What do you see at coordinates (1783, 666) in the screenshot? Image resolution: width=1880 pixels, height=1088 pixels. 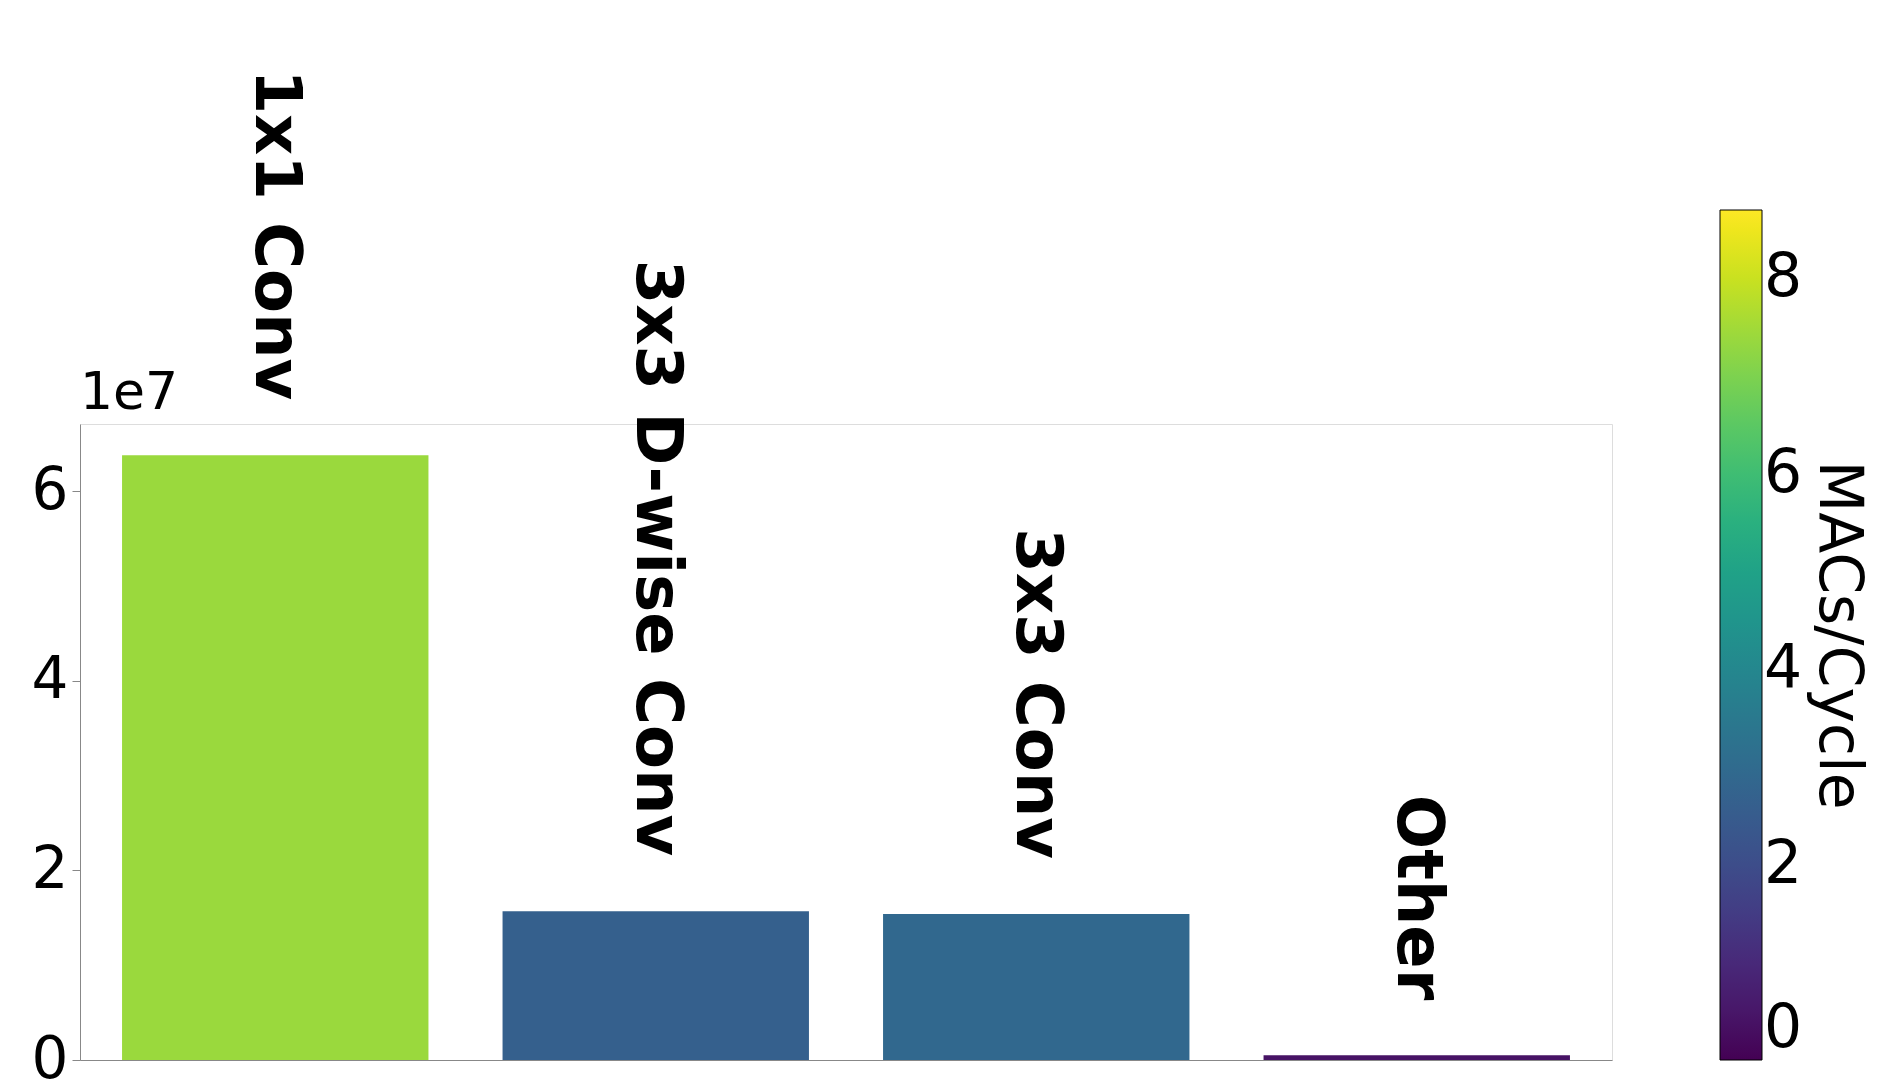 I see `color-bar-label: 4` at bounding box center [1783, 666].